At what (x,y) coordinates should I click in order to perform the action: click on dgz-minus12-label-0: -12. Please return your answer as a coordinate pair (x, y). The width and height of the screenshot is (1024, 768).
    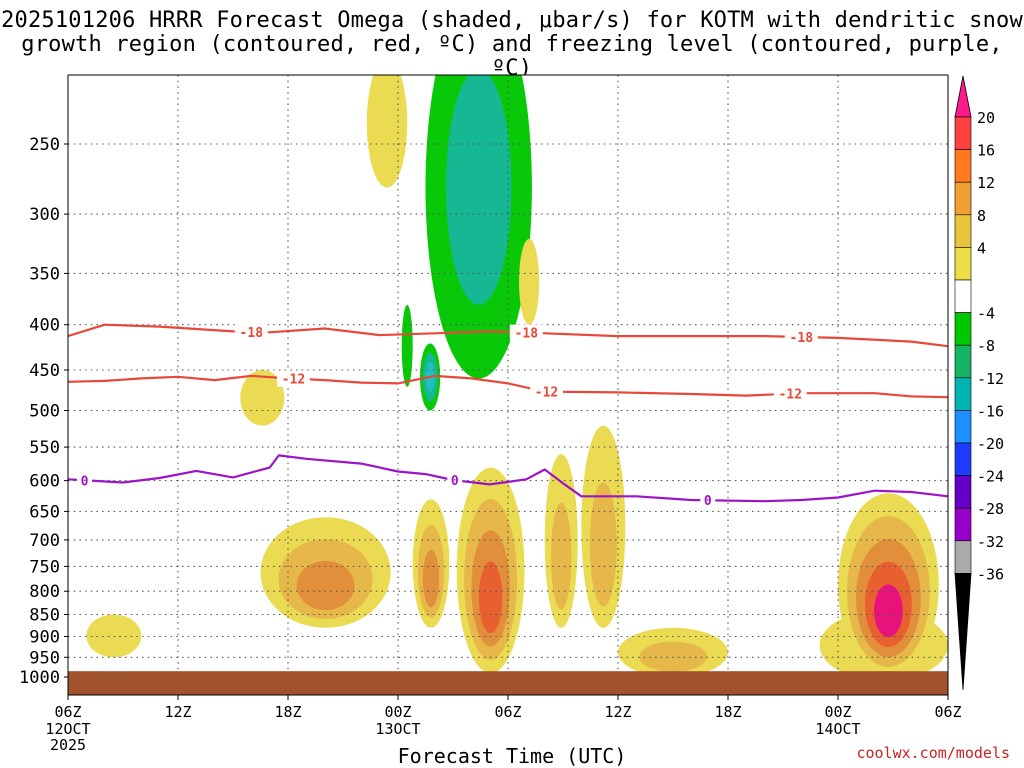
    Looking at the image, I should click on (293, 380).